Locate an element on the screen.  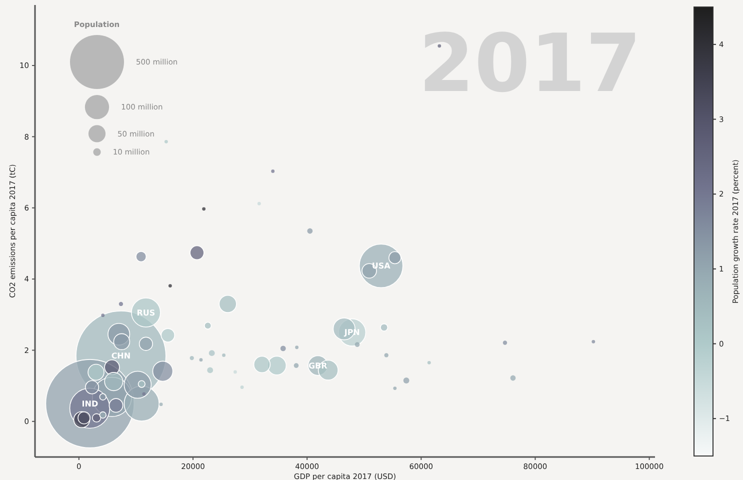
annotation: CHN is located at coordinates (121, 356).